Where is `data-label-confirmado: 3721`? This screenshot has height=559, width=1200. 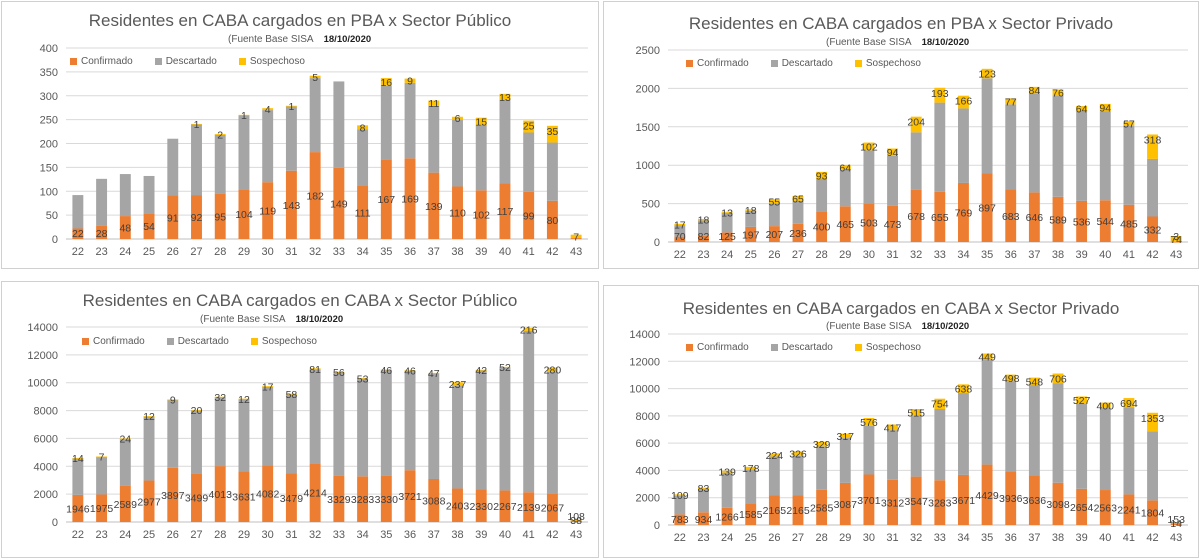 data-label-confirmado: 3721 is located at coordinates (410, 497).